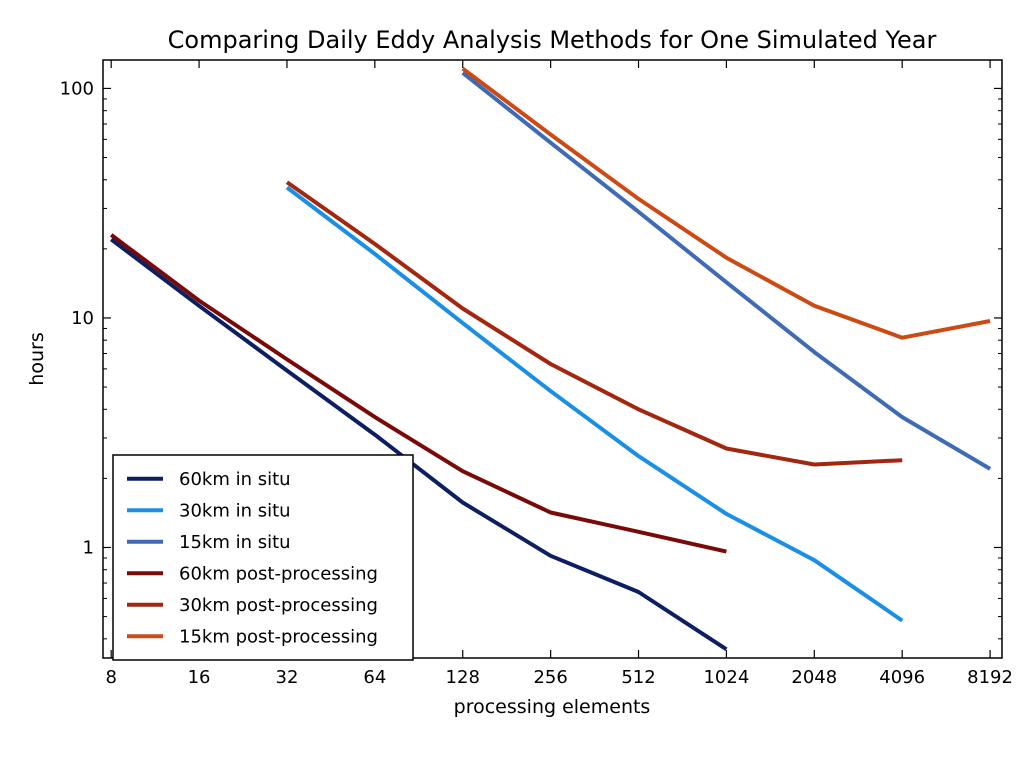 This screenshot has height=768, width=1024. Describe the element at coordinates (550, 677) in the screenshot. I see `x-tick-label: 256` at that location.